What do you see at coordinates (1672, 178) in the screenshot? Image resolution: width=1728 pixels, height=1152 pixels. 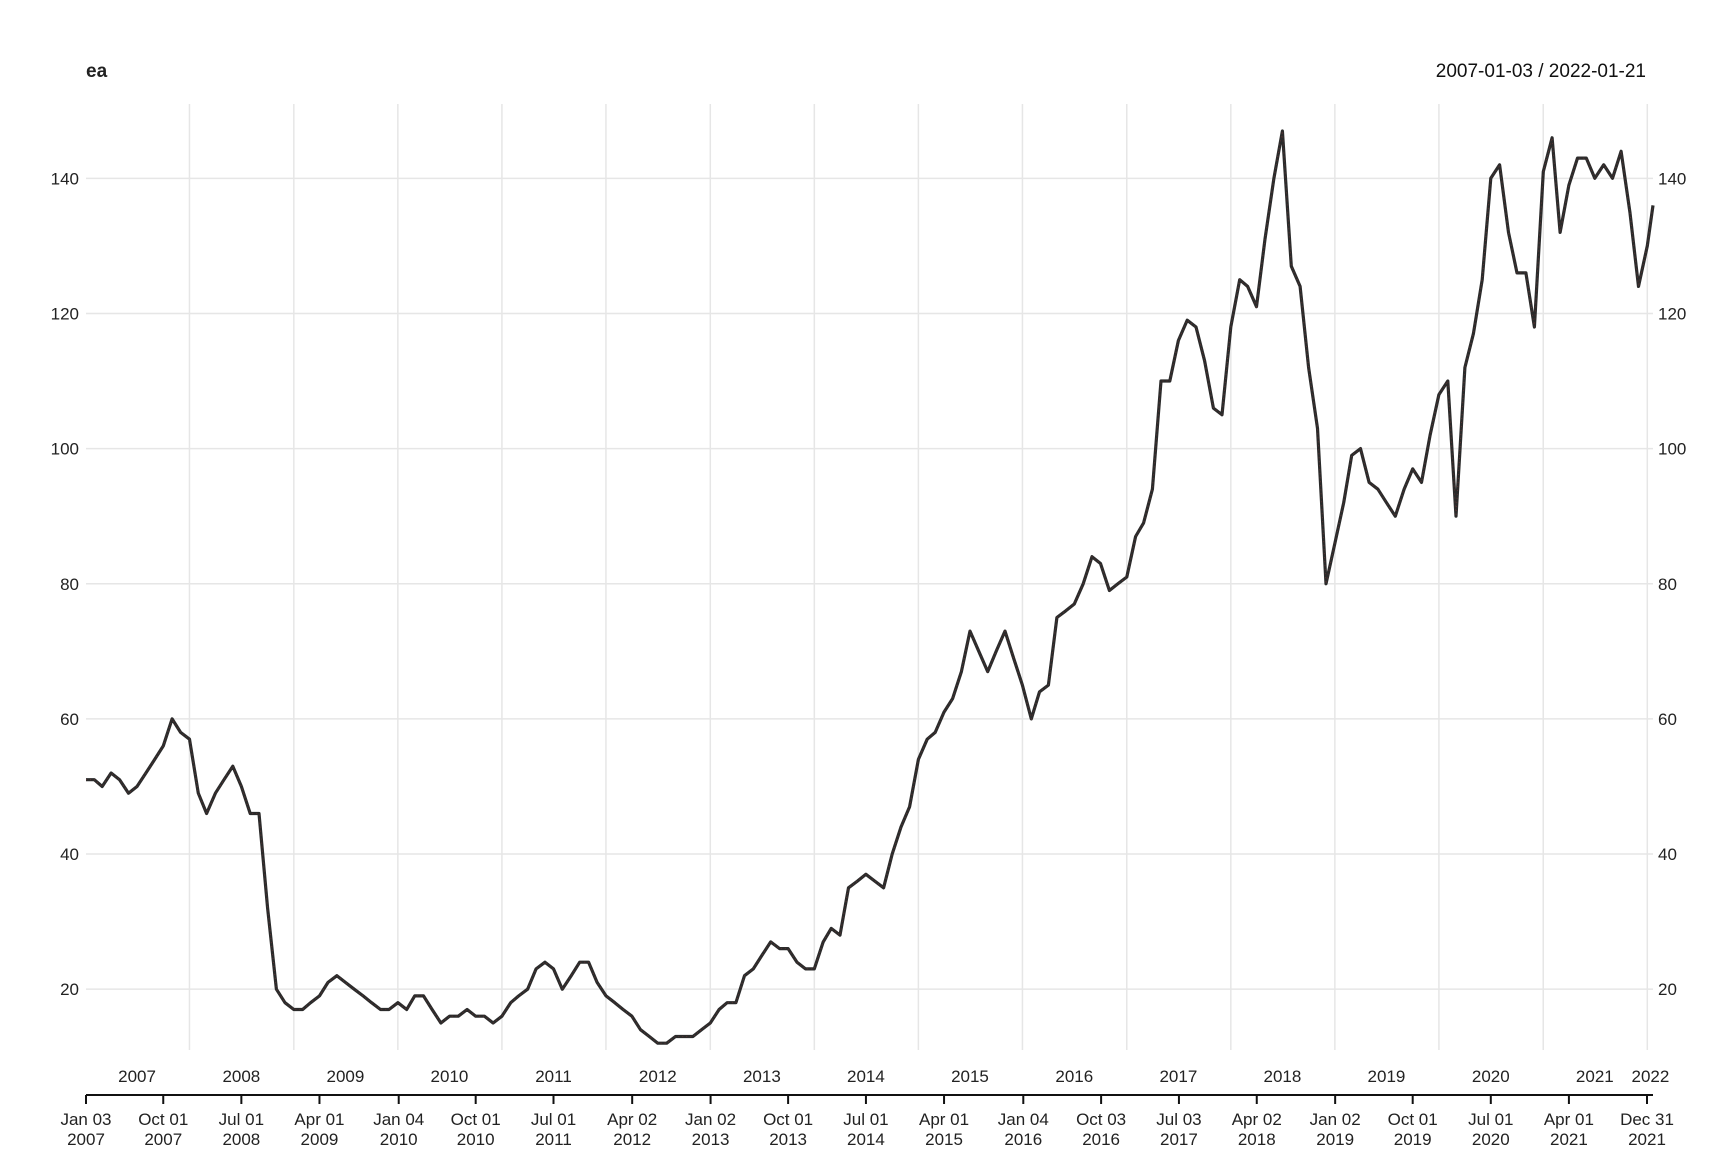 I see `y-tick-label-right: 140` at bounding box center [1672, 178].